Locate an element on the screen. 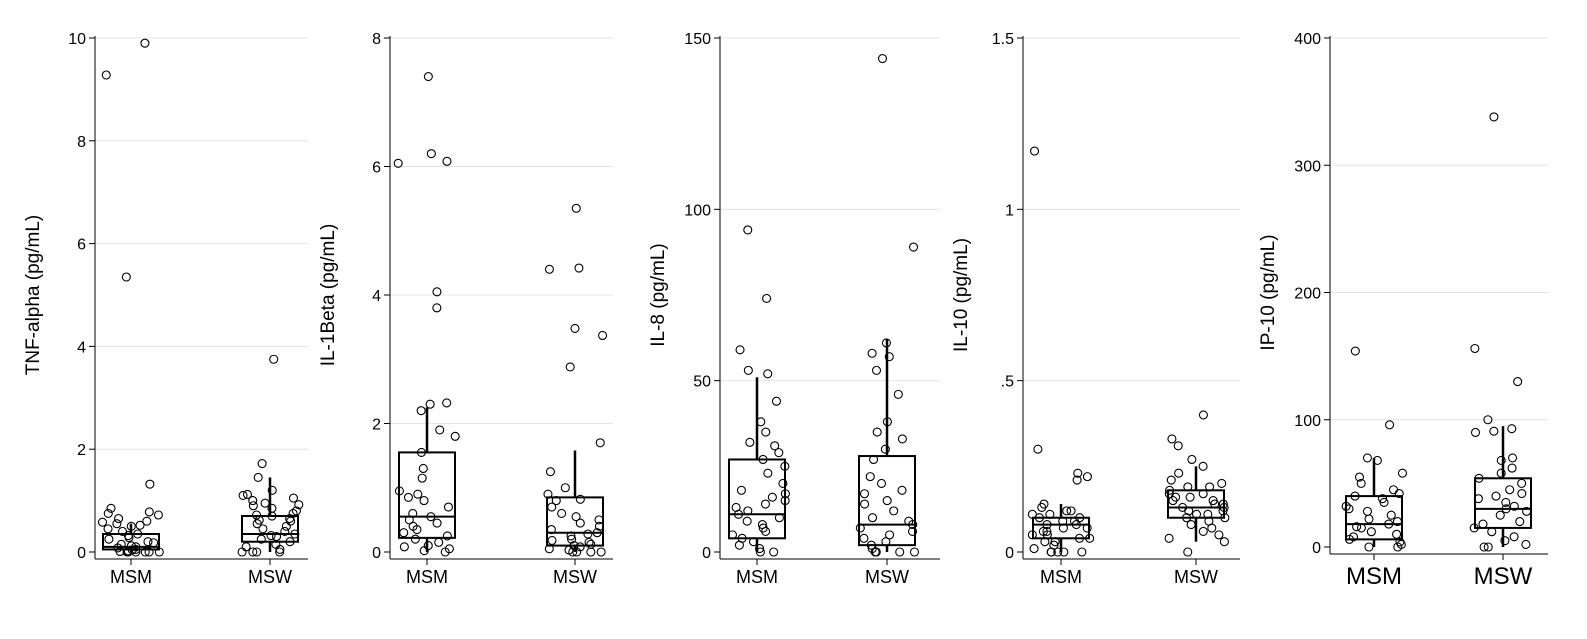 The height and width of the screenshot is (639, 1587). y-axis-title: IL-10 (pg/mL) is located at coordinates (961, 295).